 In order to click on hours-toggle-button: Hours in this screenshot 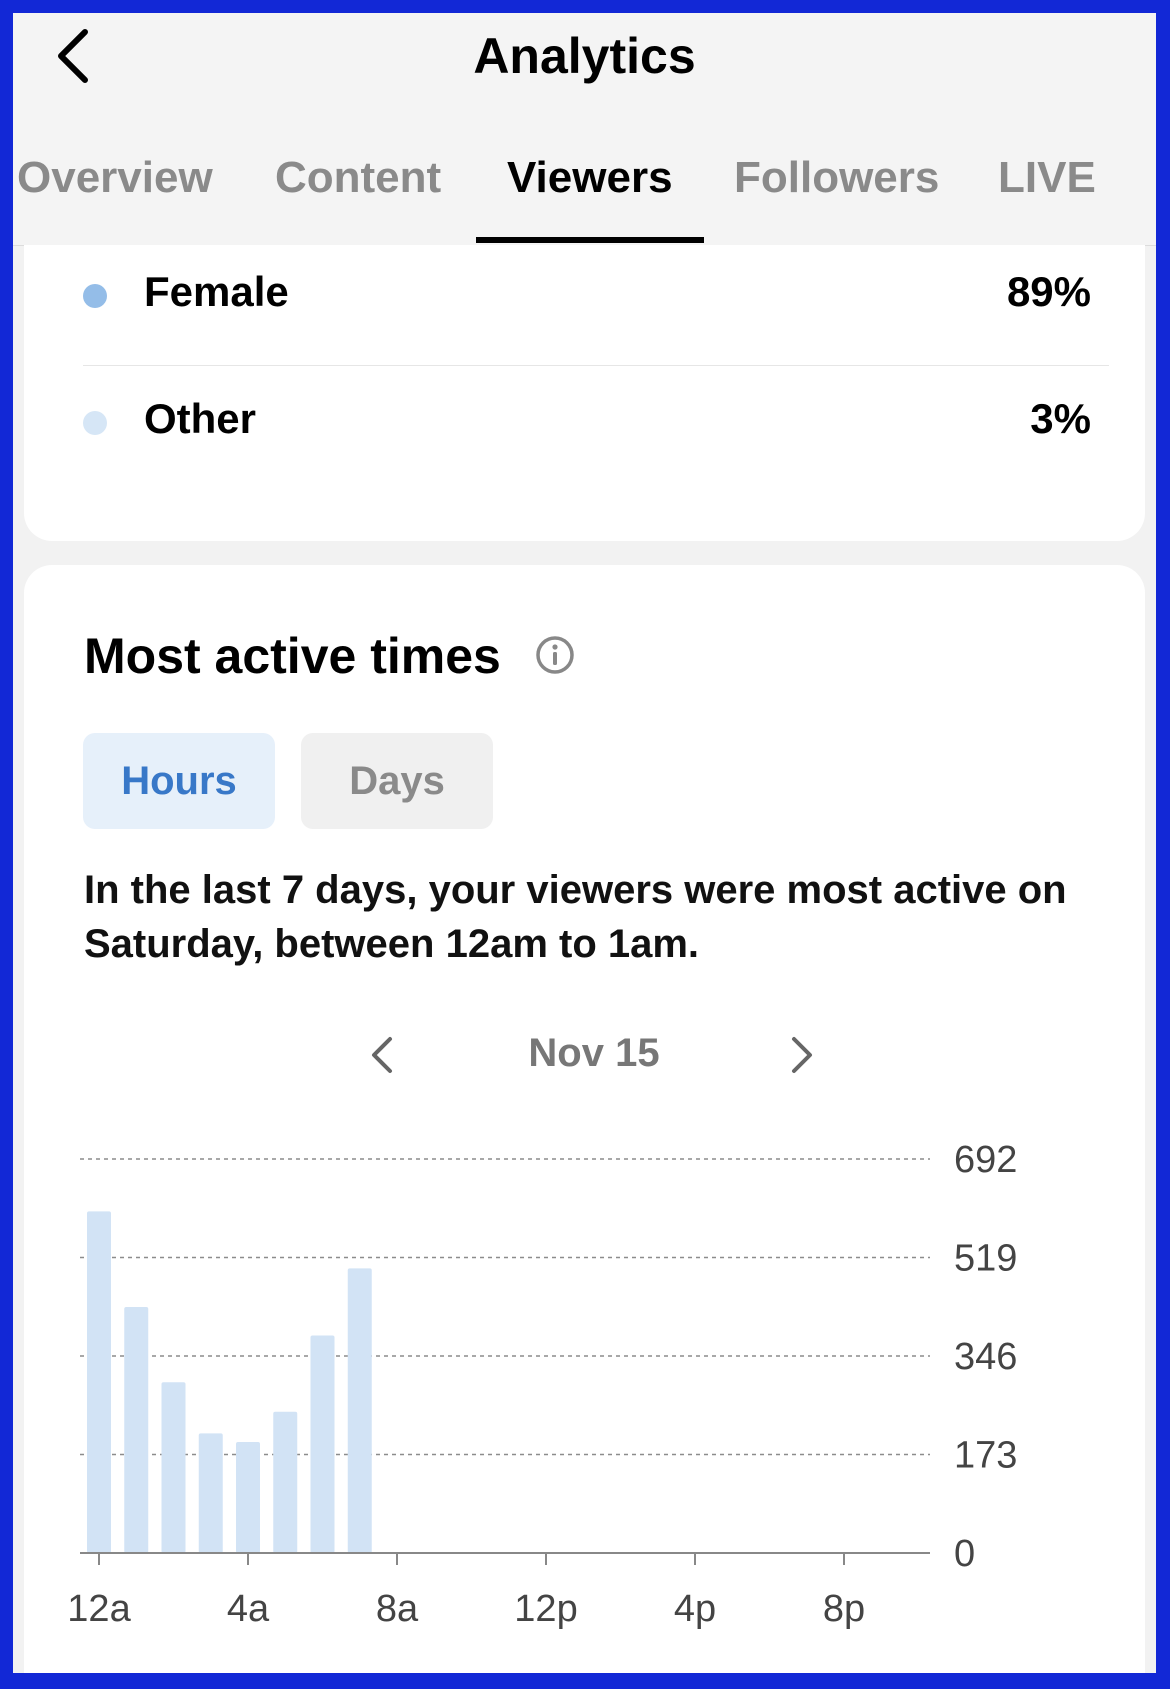, I will do `click(179, 781)`.